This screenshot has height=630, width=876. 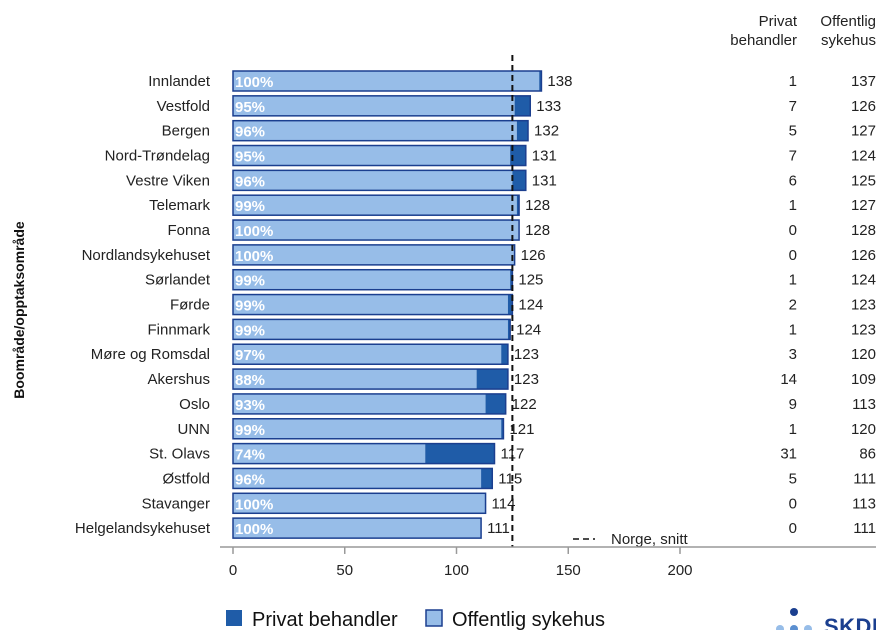 What do you see at coordinates (848, 40) in the screenshot?
I see `column-header-offentlig: sykehus` at bounding box center [848, 40].